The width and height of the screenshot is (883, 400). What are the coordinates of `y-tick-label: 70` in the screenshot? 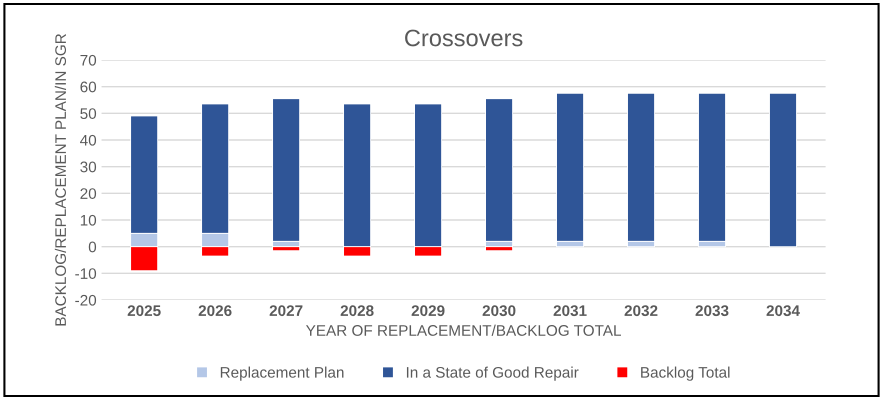 It's located at (88, 60).